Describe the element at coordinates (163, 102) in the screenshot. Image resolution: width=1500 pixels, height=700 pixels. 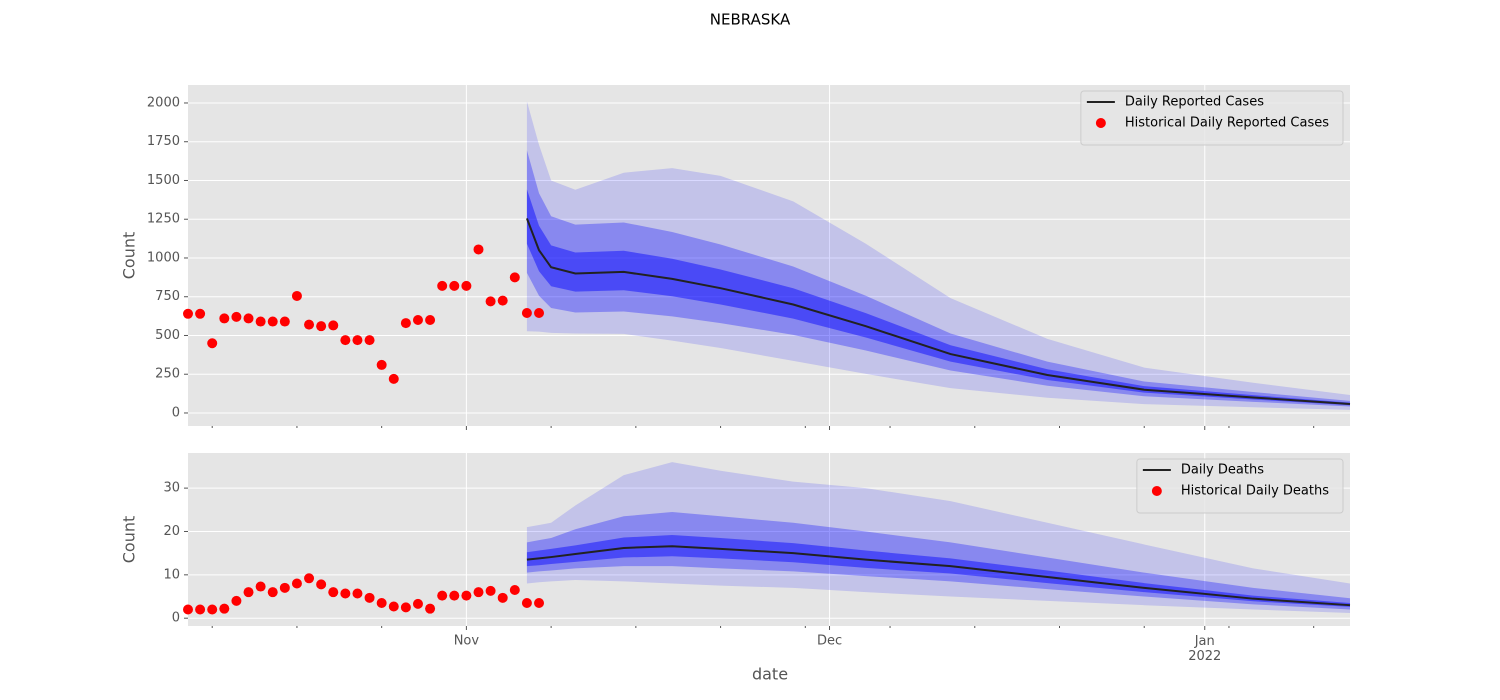
I see `y-tick-label: 2000` at that location.